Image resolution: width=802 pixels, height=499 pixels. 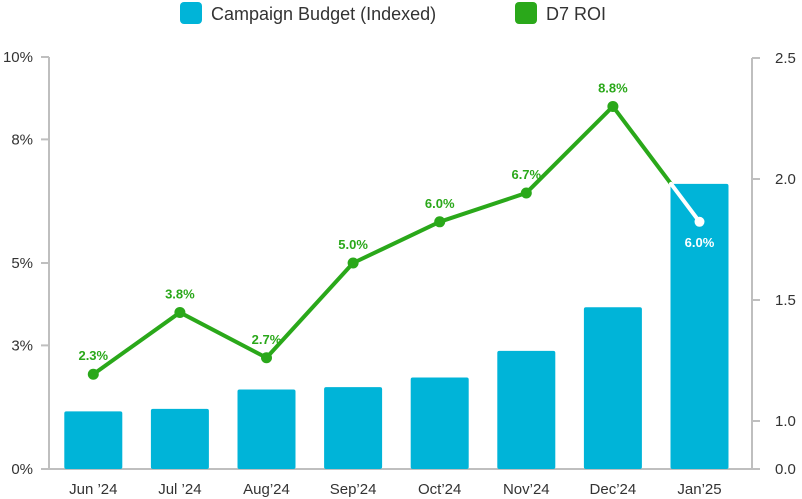 I want to click on roi-line-last-segment-inbar, so click(x=685, y=202).